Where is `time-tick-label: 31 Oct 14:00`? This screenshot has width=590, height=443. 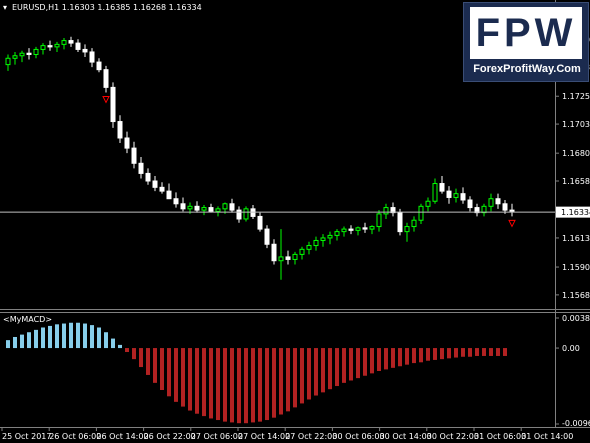 time-tick-label: 31 Oct 14:00 is located at coordinates (547, 436).